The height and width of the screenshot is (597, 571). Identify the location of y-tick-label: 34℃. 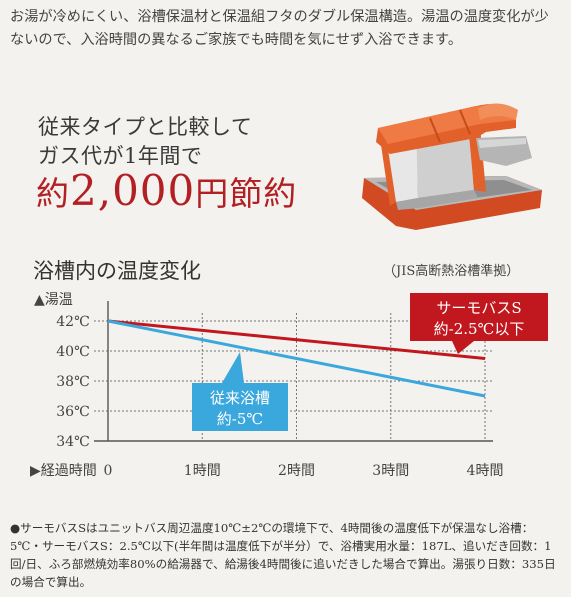
(72, 442).